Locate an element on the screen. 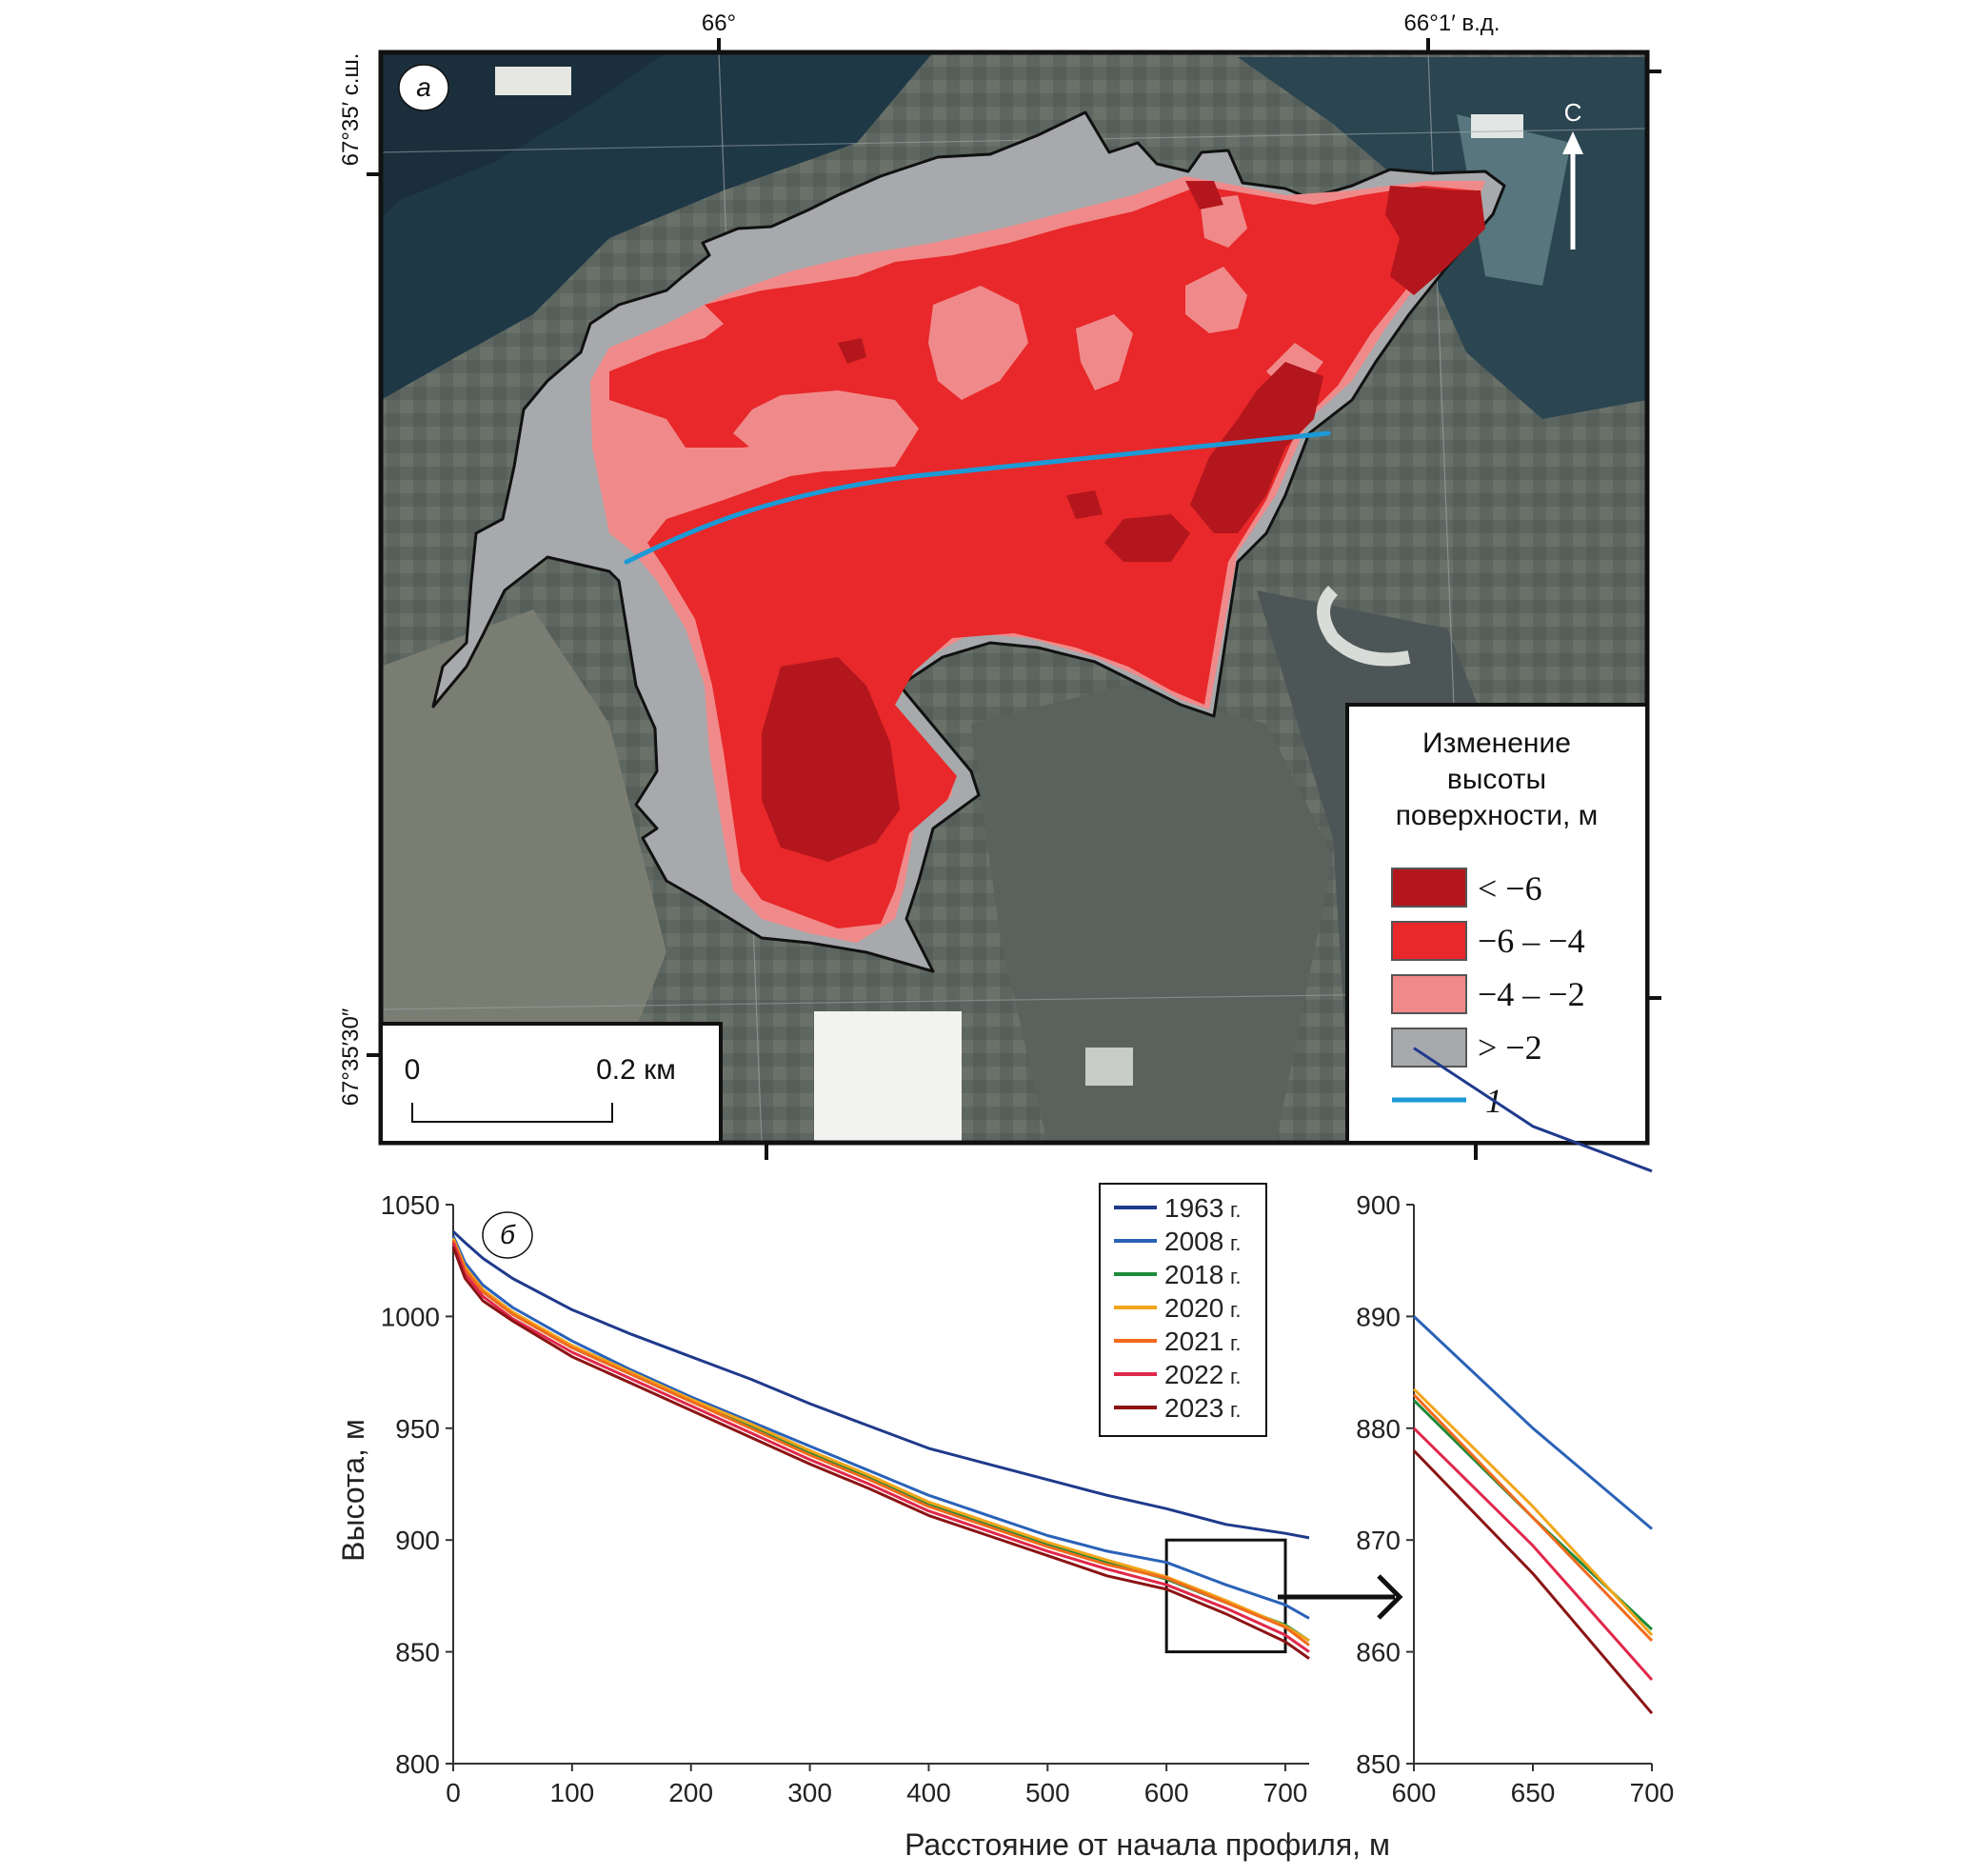  y-tick-label: 800 is located at coordinates (417, 1764).